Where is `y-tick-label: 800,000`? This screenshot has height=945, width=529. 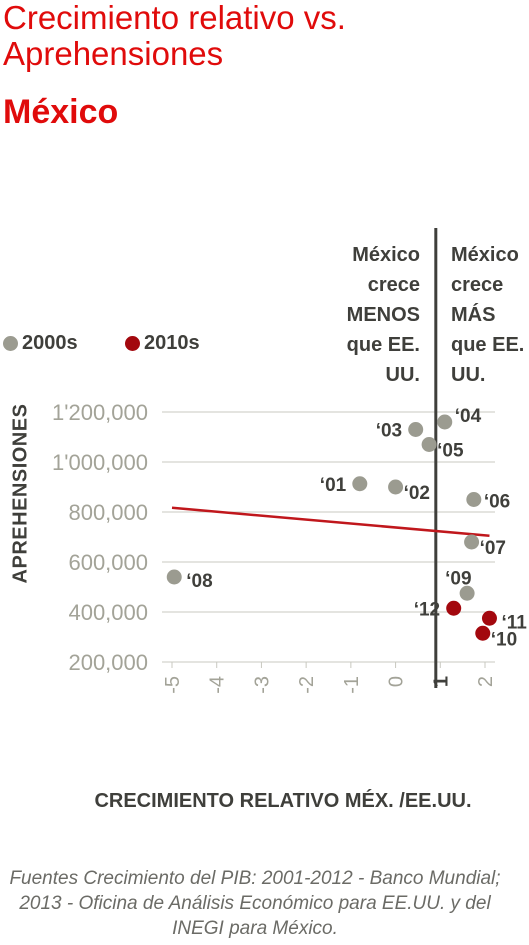 y-tick-label: 800,000 is located at coordinates (108, 512).